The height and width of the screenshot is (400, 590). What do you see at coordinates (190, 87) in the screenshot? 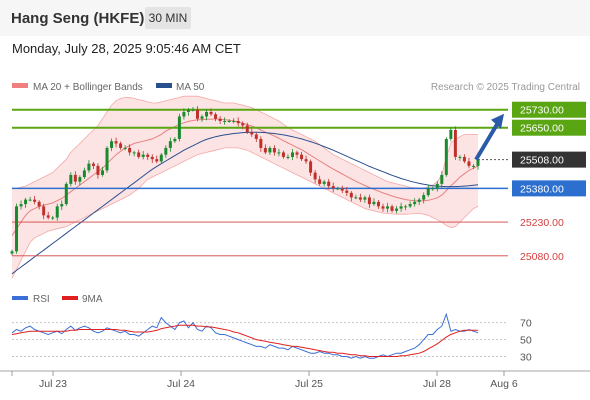
I see `ma50-legend-label: MA 50` at bounding box center [190, 87].